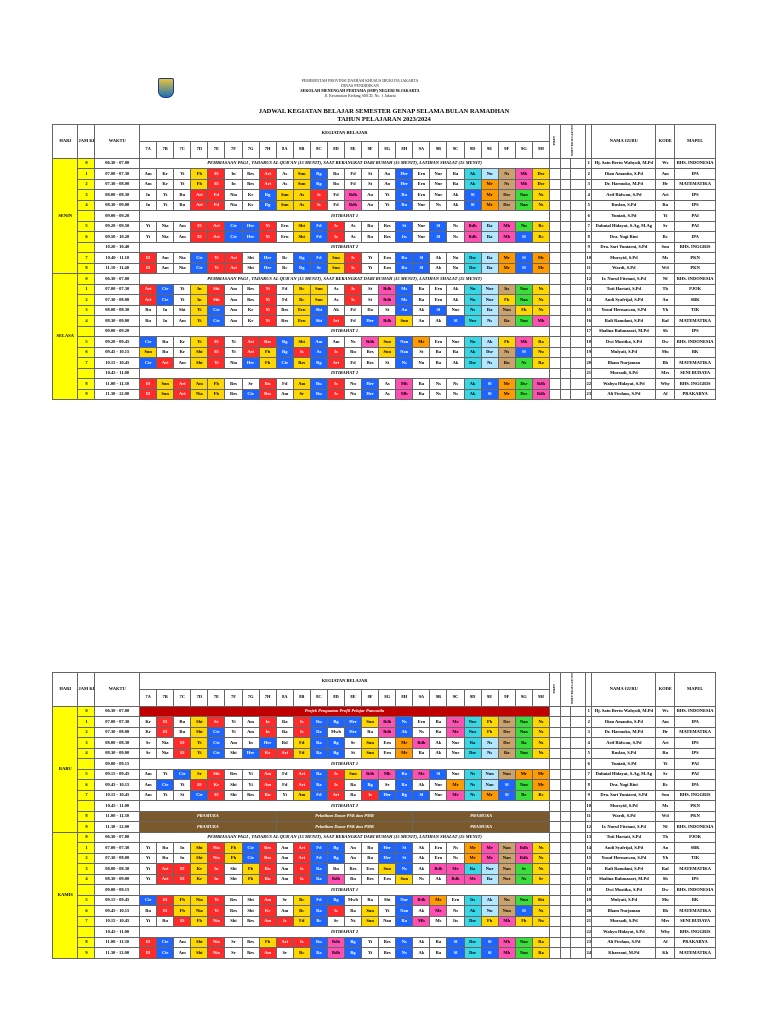  I want to click on teacher-subject: PKN, so click(695, 268).